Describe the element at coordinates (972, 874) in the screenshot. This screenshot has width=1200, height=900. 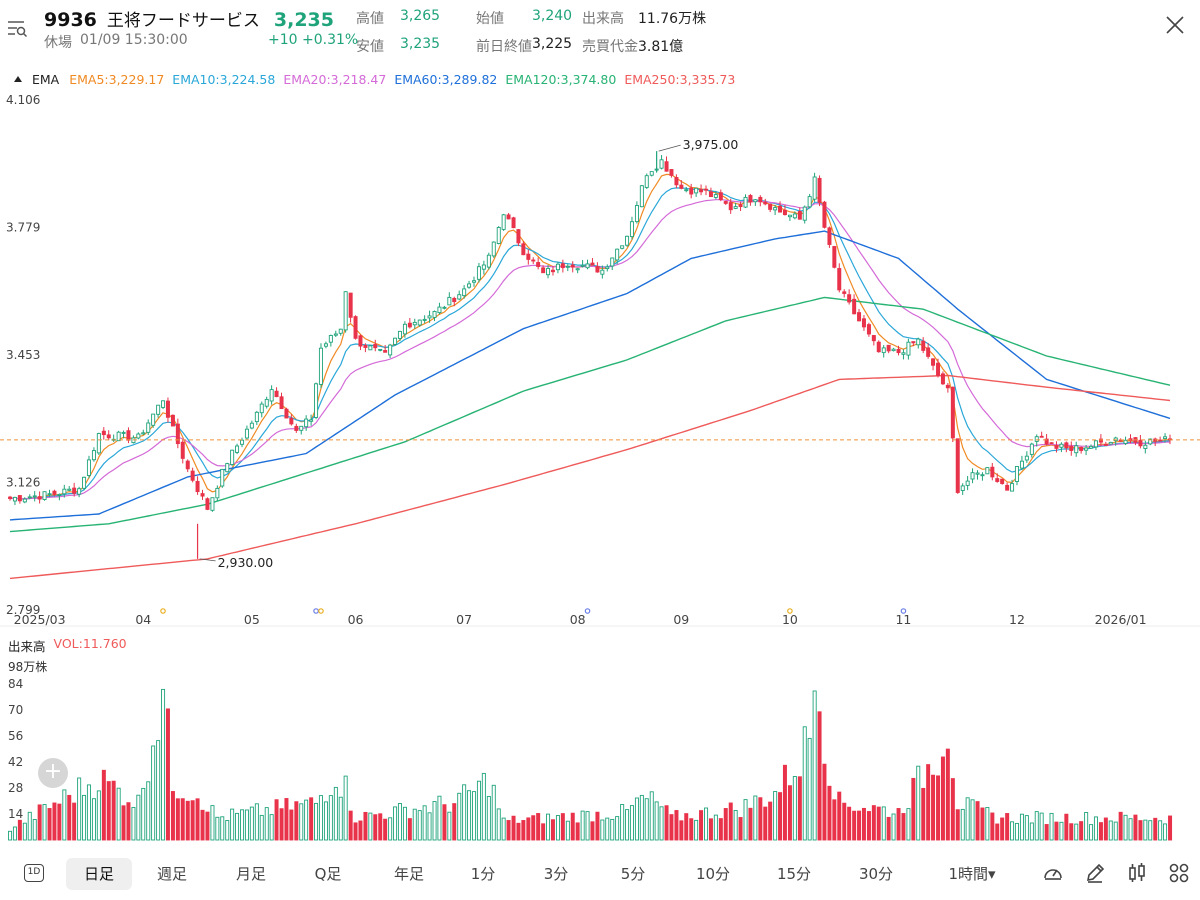
I see `timeframe-tab: 1時間▾` at that location.